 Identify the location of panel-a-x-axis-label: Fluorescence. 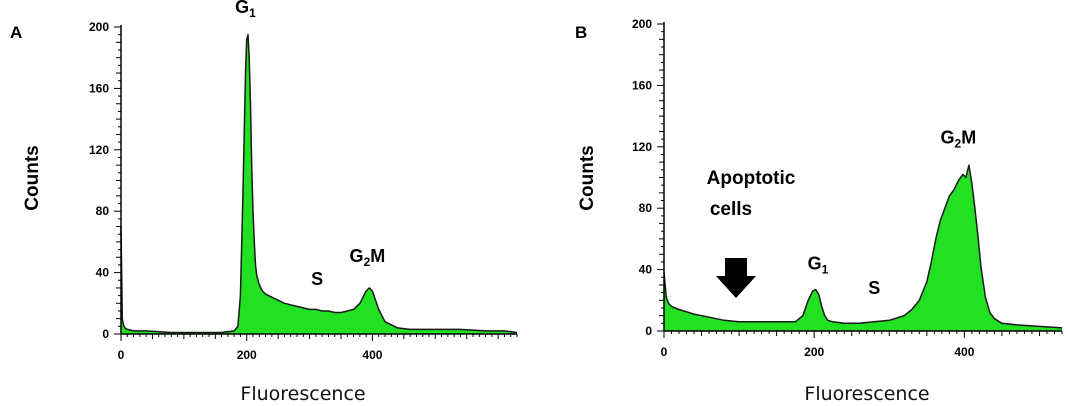
(302, 394).